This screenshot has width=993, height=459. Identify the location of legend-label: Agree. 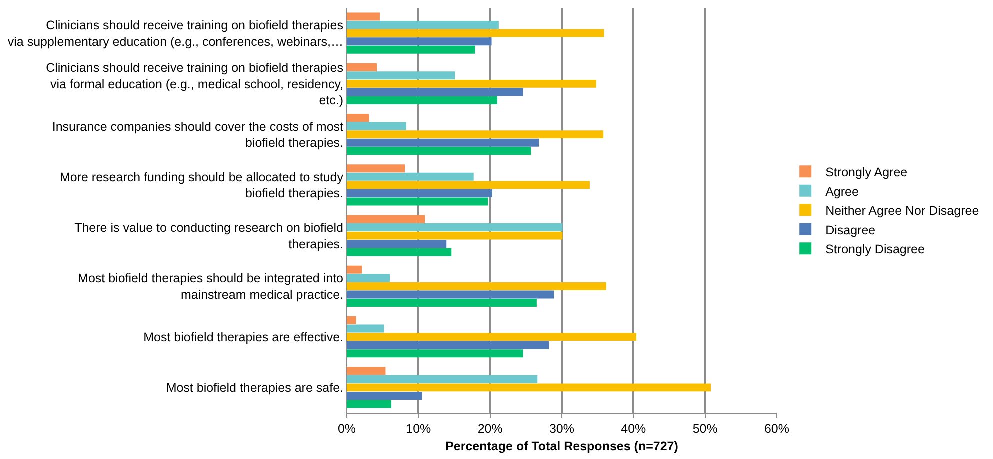
(843, 191).